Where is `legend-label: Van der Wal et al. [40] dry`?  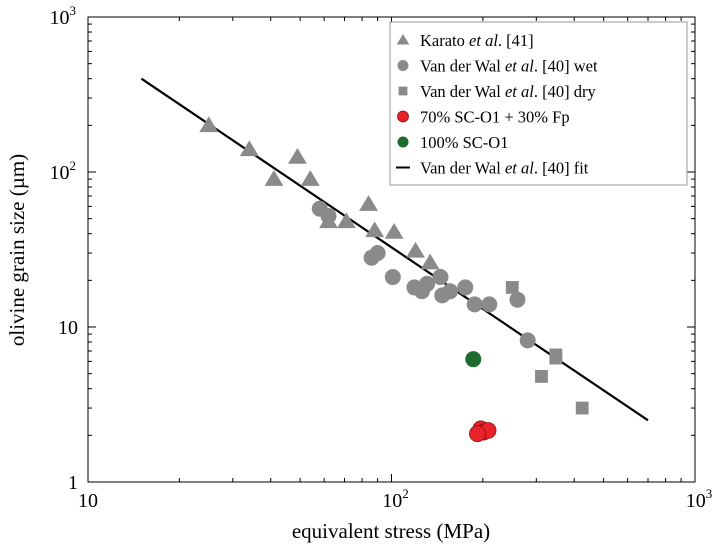 legend-label: Van der Wal et al. [40] dry is located at coordinates (508, 91).